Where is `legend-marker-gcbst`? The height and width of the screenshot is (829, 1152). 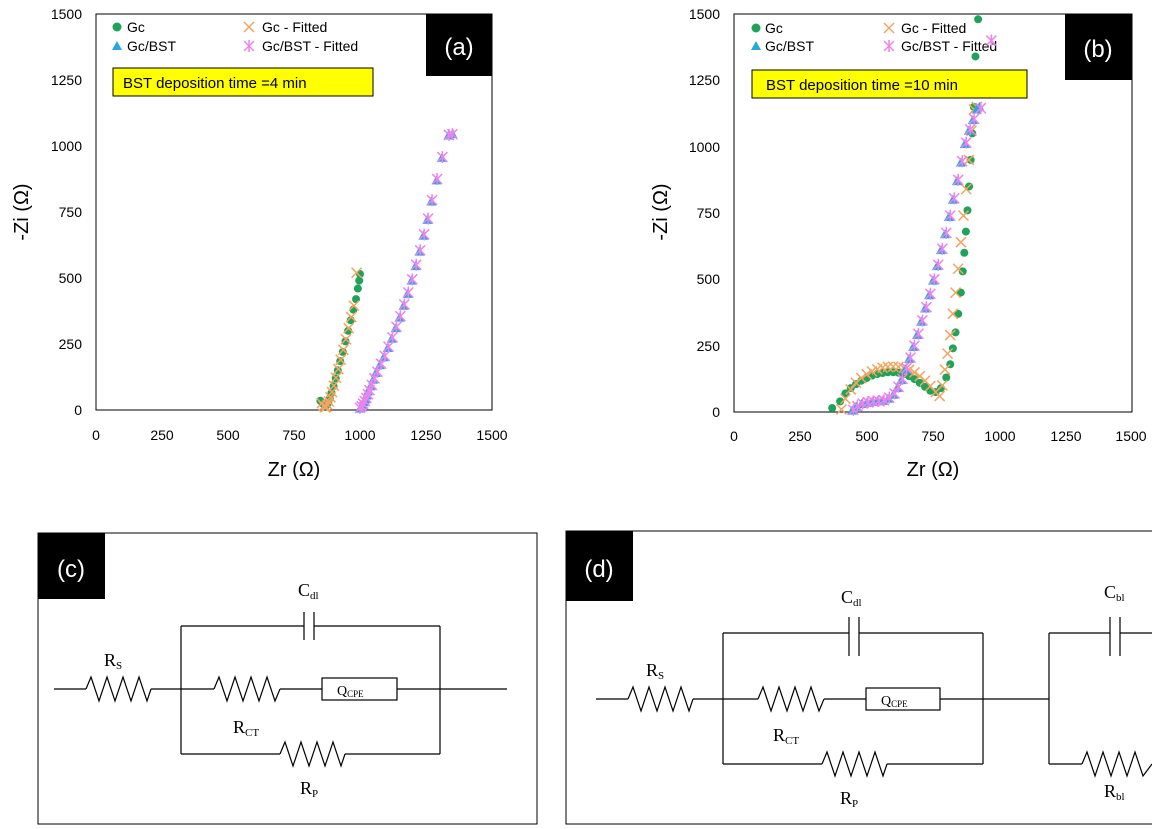
legend-marker-gcbst is located at coordinates (756, 45).